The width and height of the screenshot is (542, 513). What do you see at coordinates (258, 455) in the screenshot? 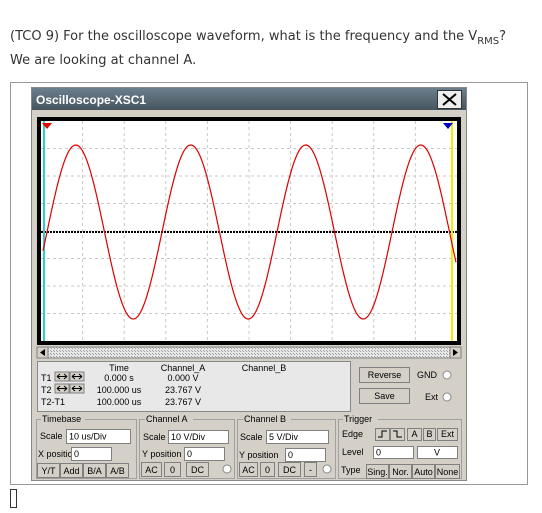
I see `field-label: Y position` at bounding box center [258, 455].